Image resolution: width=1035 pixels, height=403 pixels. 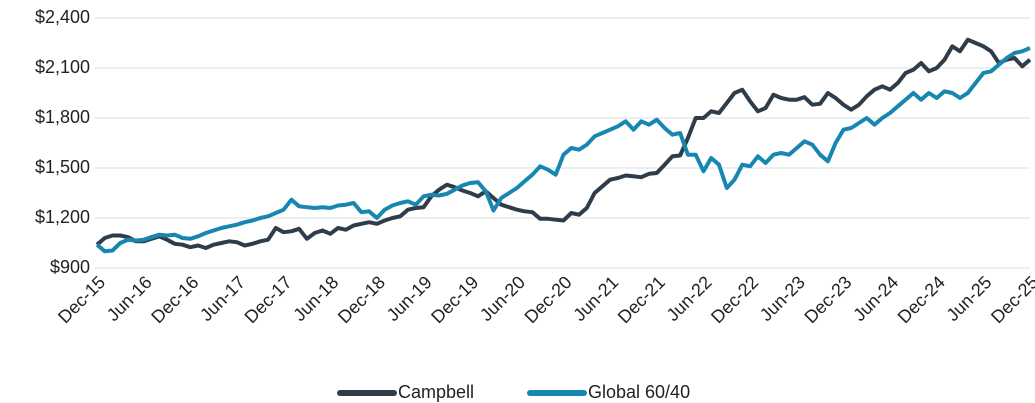 What do you see at coordinates (548, 299) in the screenshot?
I see `x-tick-label: Dec-20` at bounding box center [548, 299].